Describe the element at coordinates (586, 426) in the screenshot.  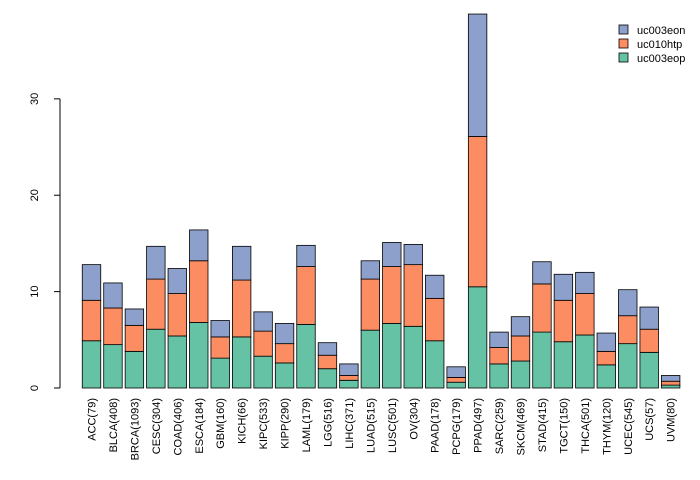
I see `x-tick-label: THCA(501)` at that location.